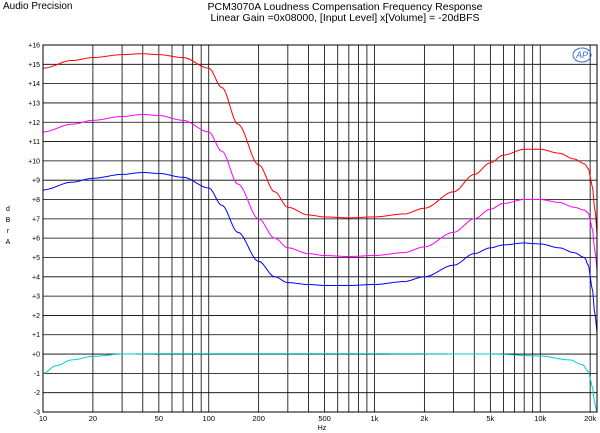 Image resolution: width=600 pixels, height=433 pixels. Describe the element at coordinates (34, 103) in the screenshot. I see `y-tick-label: +13` at that location.